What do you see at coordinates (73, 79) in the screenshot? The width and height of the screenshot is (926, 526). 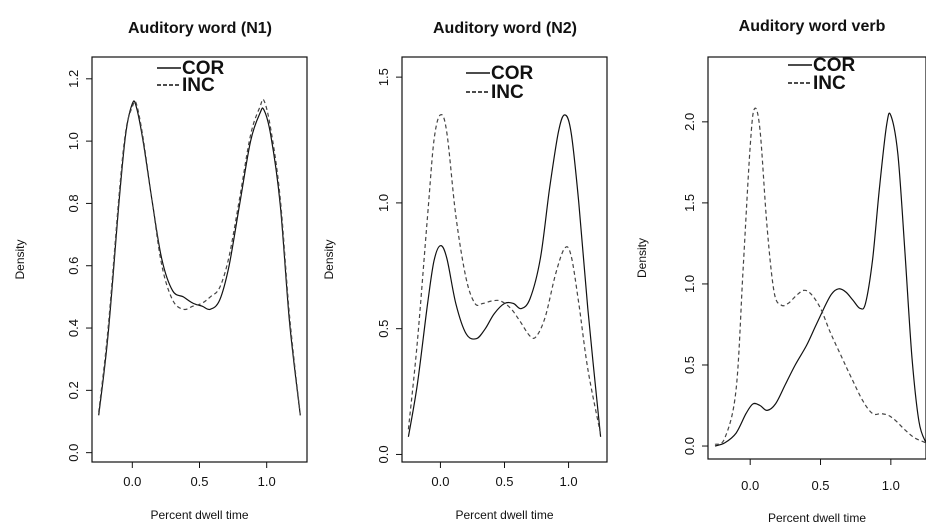 I see `y-tick-label: 1.2` at bounding box center [73, 79].